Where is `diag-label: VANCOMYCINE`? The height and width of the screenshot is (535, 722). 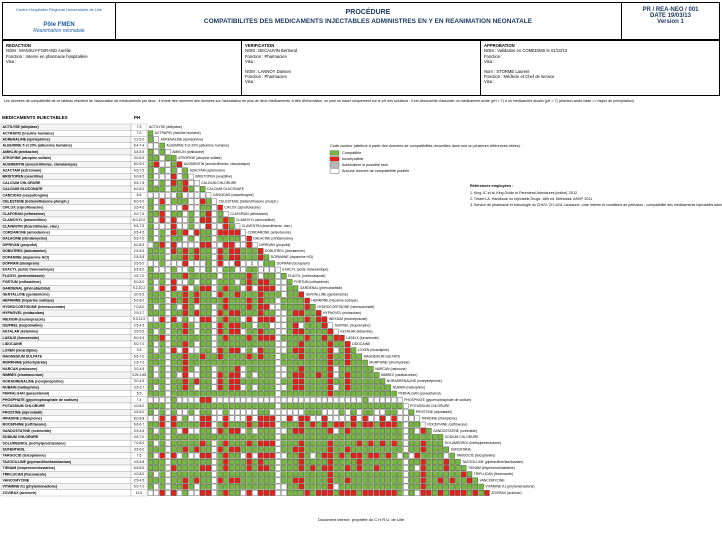 diag-label: VANCOMYCINE is located at coordinates (493, 480).